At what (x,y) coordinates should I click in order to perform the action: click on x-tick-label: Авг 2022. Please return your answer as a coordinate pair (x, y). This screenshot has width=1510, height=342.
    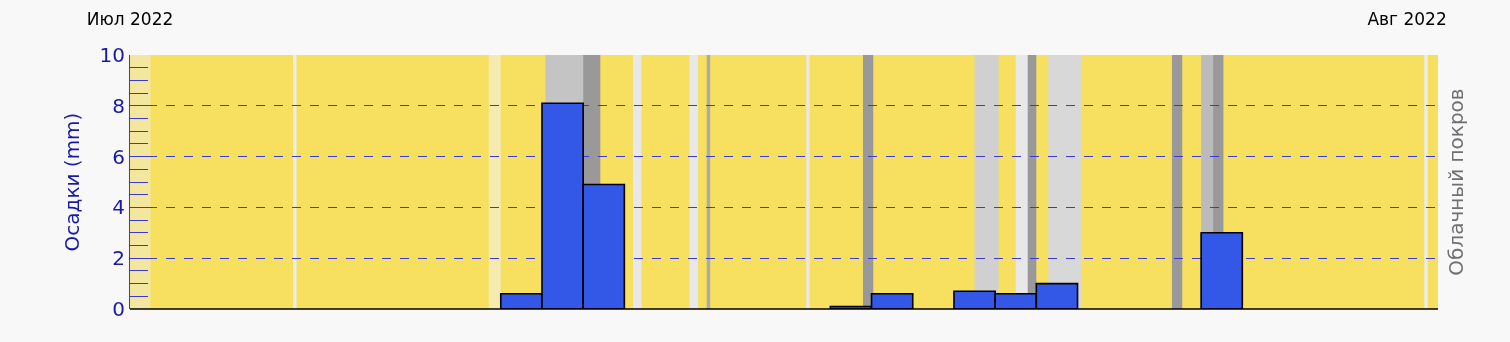
    Looking at the image, I should click on (1407, 18).